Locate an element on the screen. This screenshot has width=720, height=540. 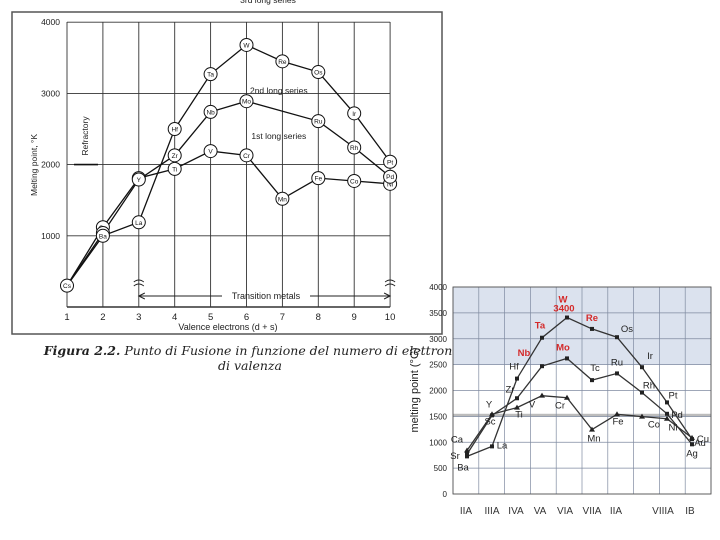
data-point-label: Re is located at coordinates (592, 318).